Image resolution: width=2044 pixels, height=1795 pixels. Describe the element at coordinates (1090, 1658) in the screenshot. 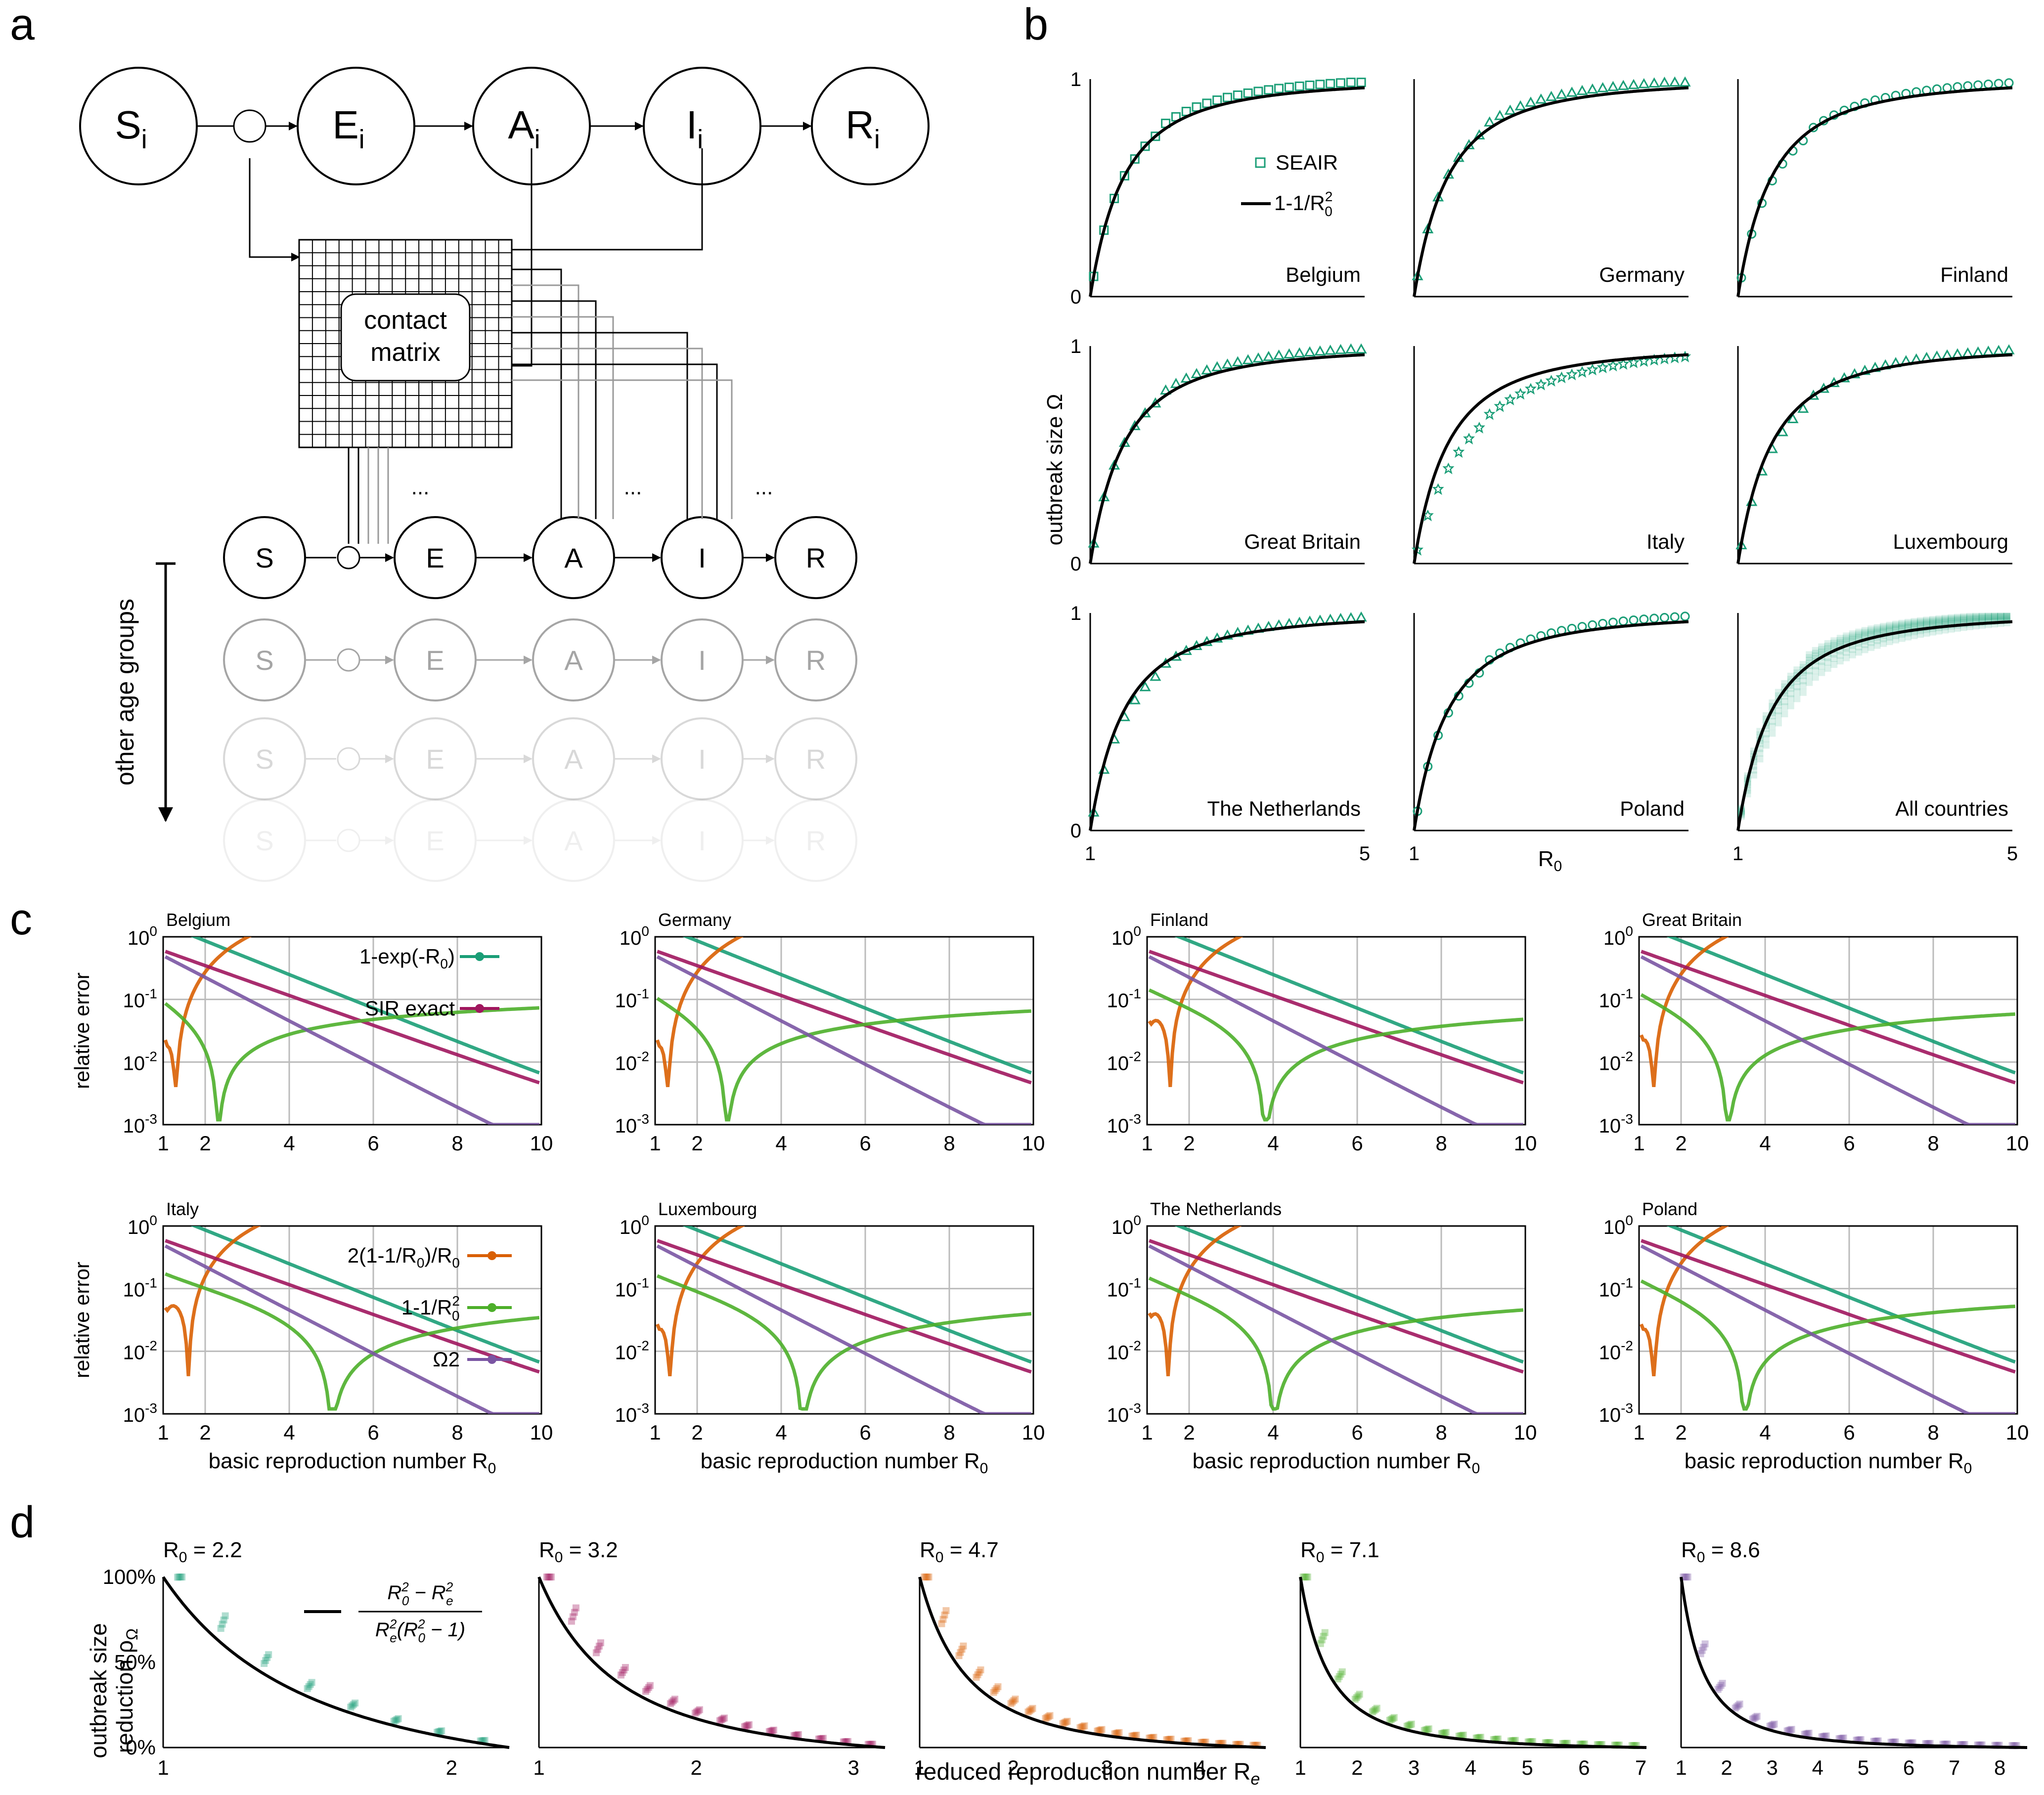

I see `panel-d-subplot: 1 2 3 4 R0 = 4.7` at that location.